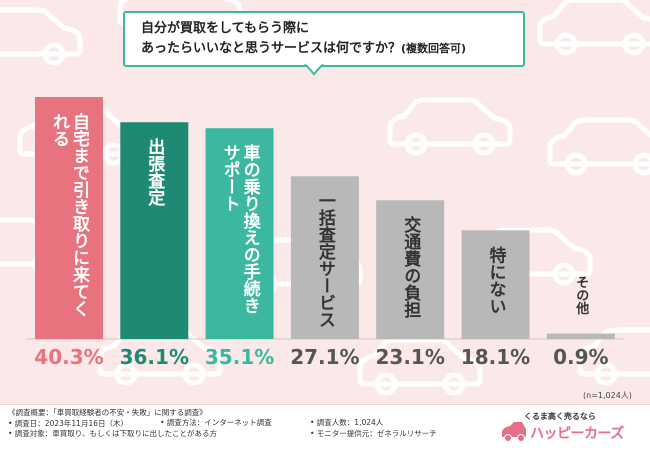 This screenshot has width=650, height=451. I want to click on logo-name: ハッピーカーズ, so click(577, 434).